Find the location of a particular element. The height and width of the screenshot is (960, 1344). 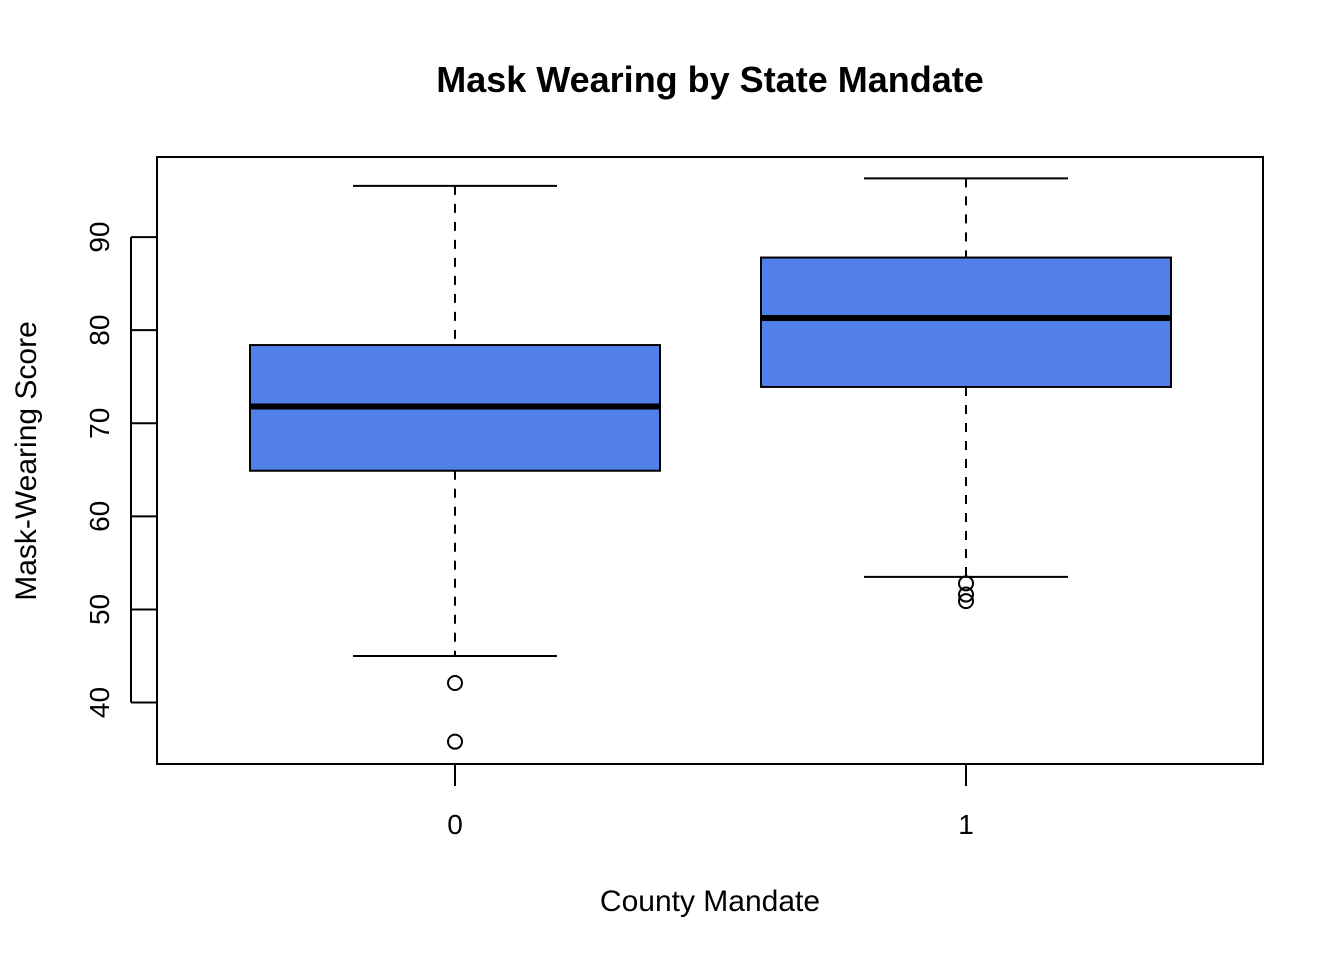

x-axis-label: County Mandate is located at coordinates (710, 901).